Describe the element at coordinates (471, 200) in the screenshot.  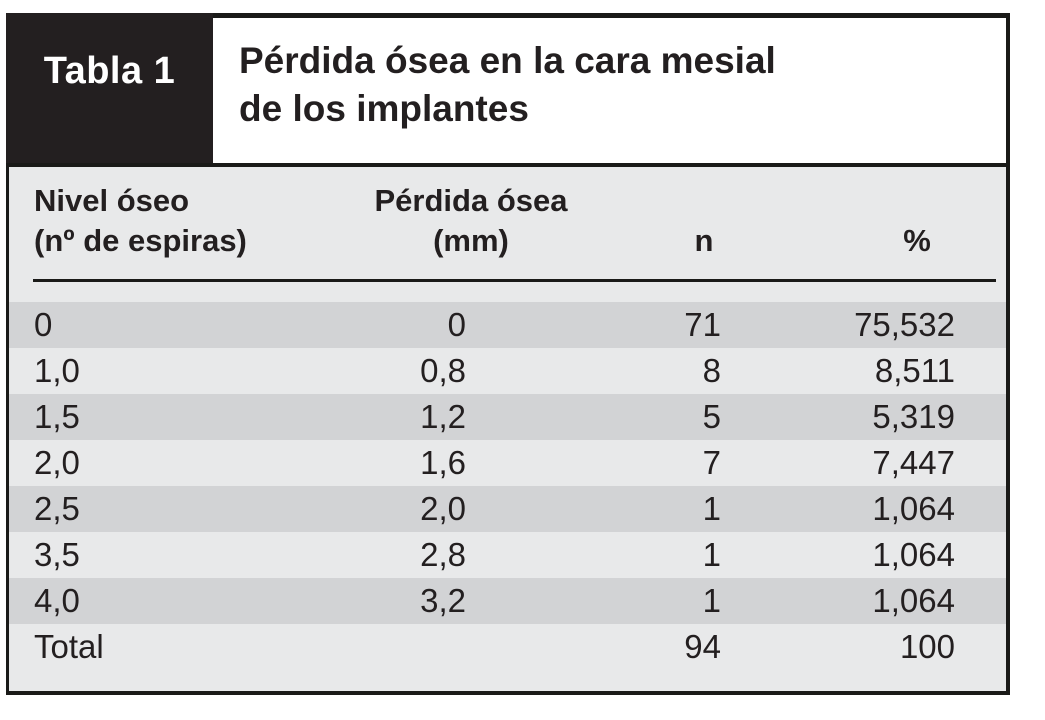
I see `column-header-perdida-line1: Pérdida ósea` at that location.